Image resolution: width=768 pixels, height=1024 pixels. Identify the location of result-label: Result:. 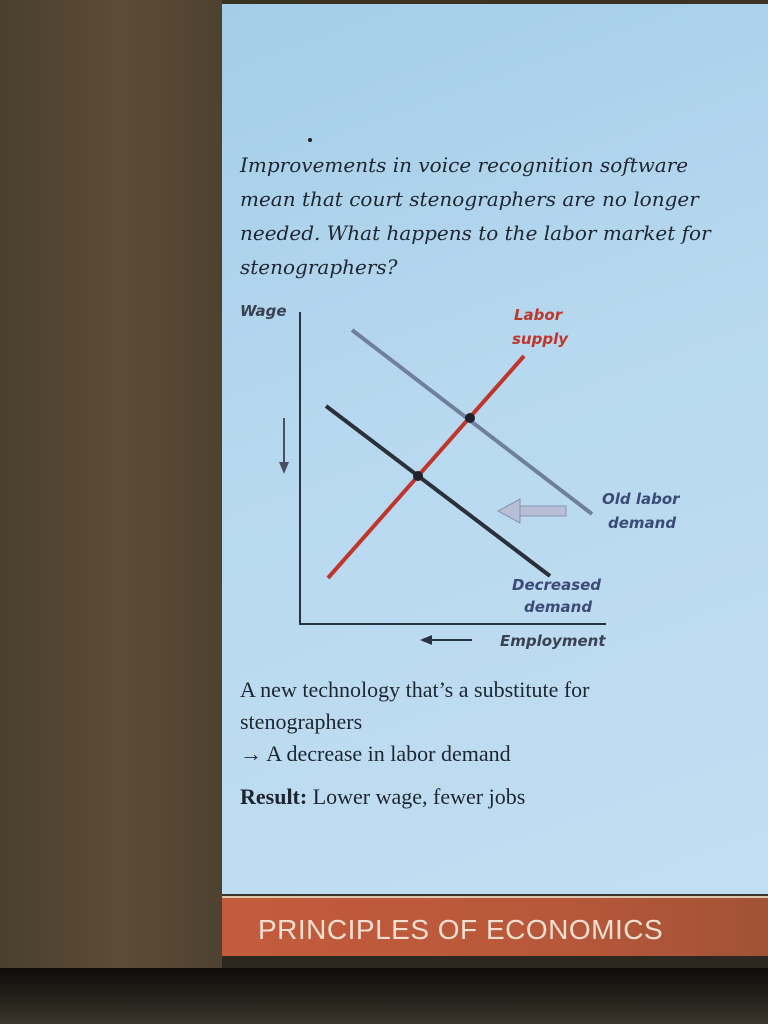
(274, 796).